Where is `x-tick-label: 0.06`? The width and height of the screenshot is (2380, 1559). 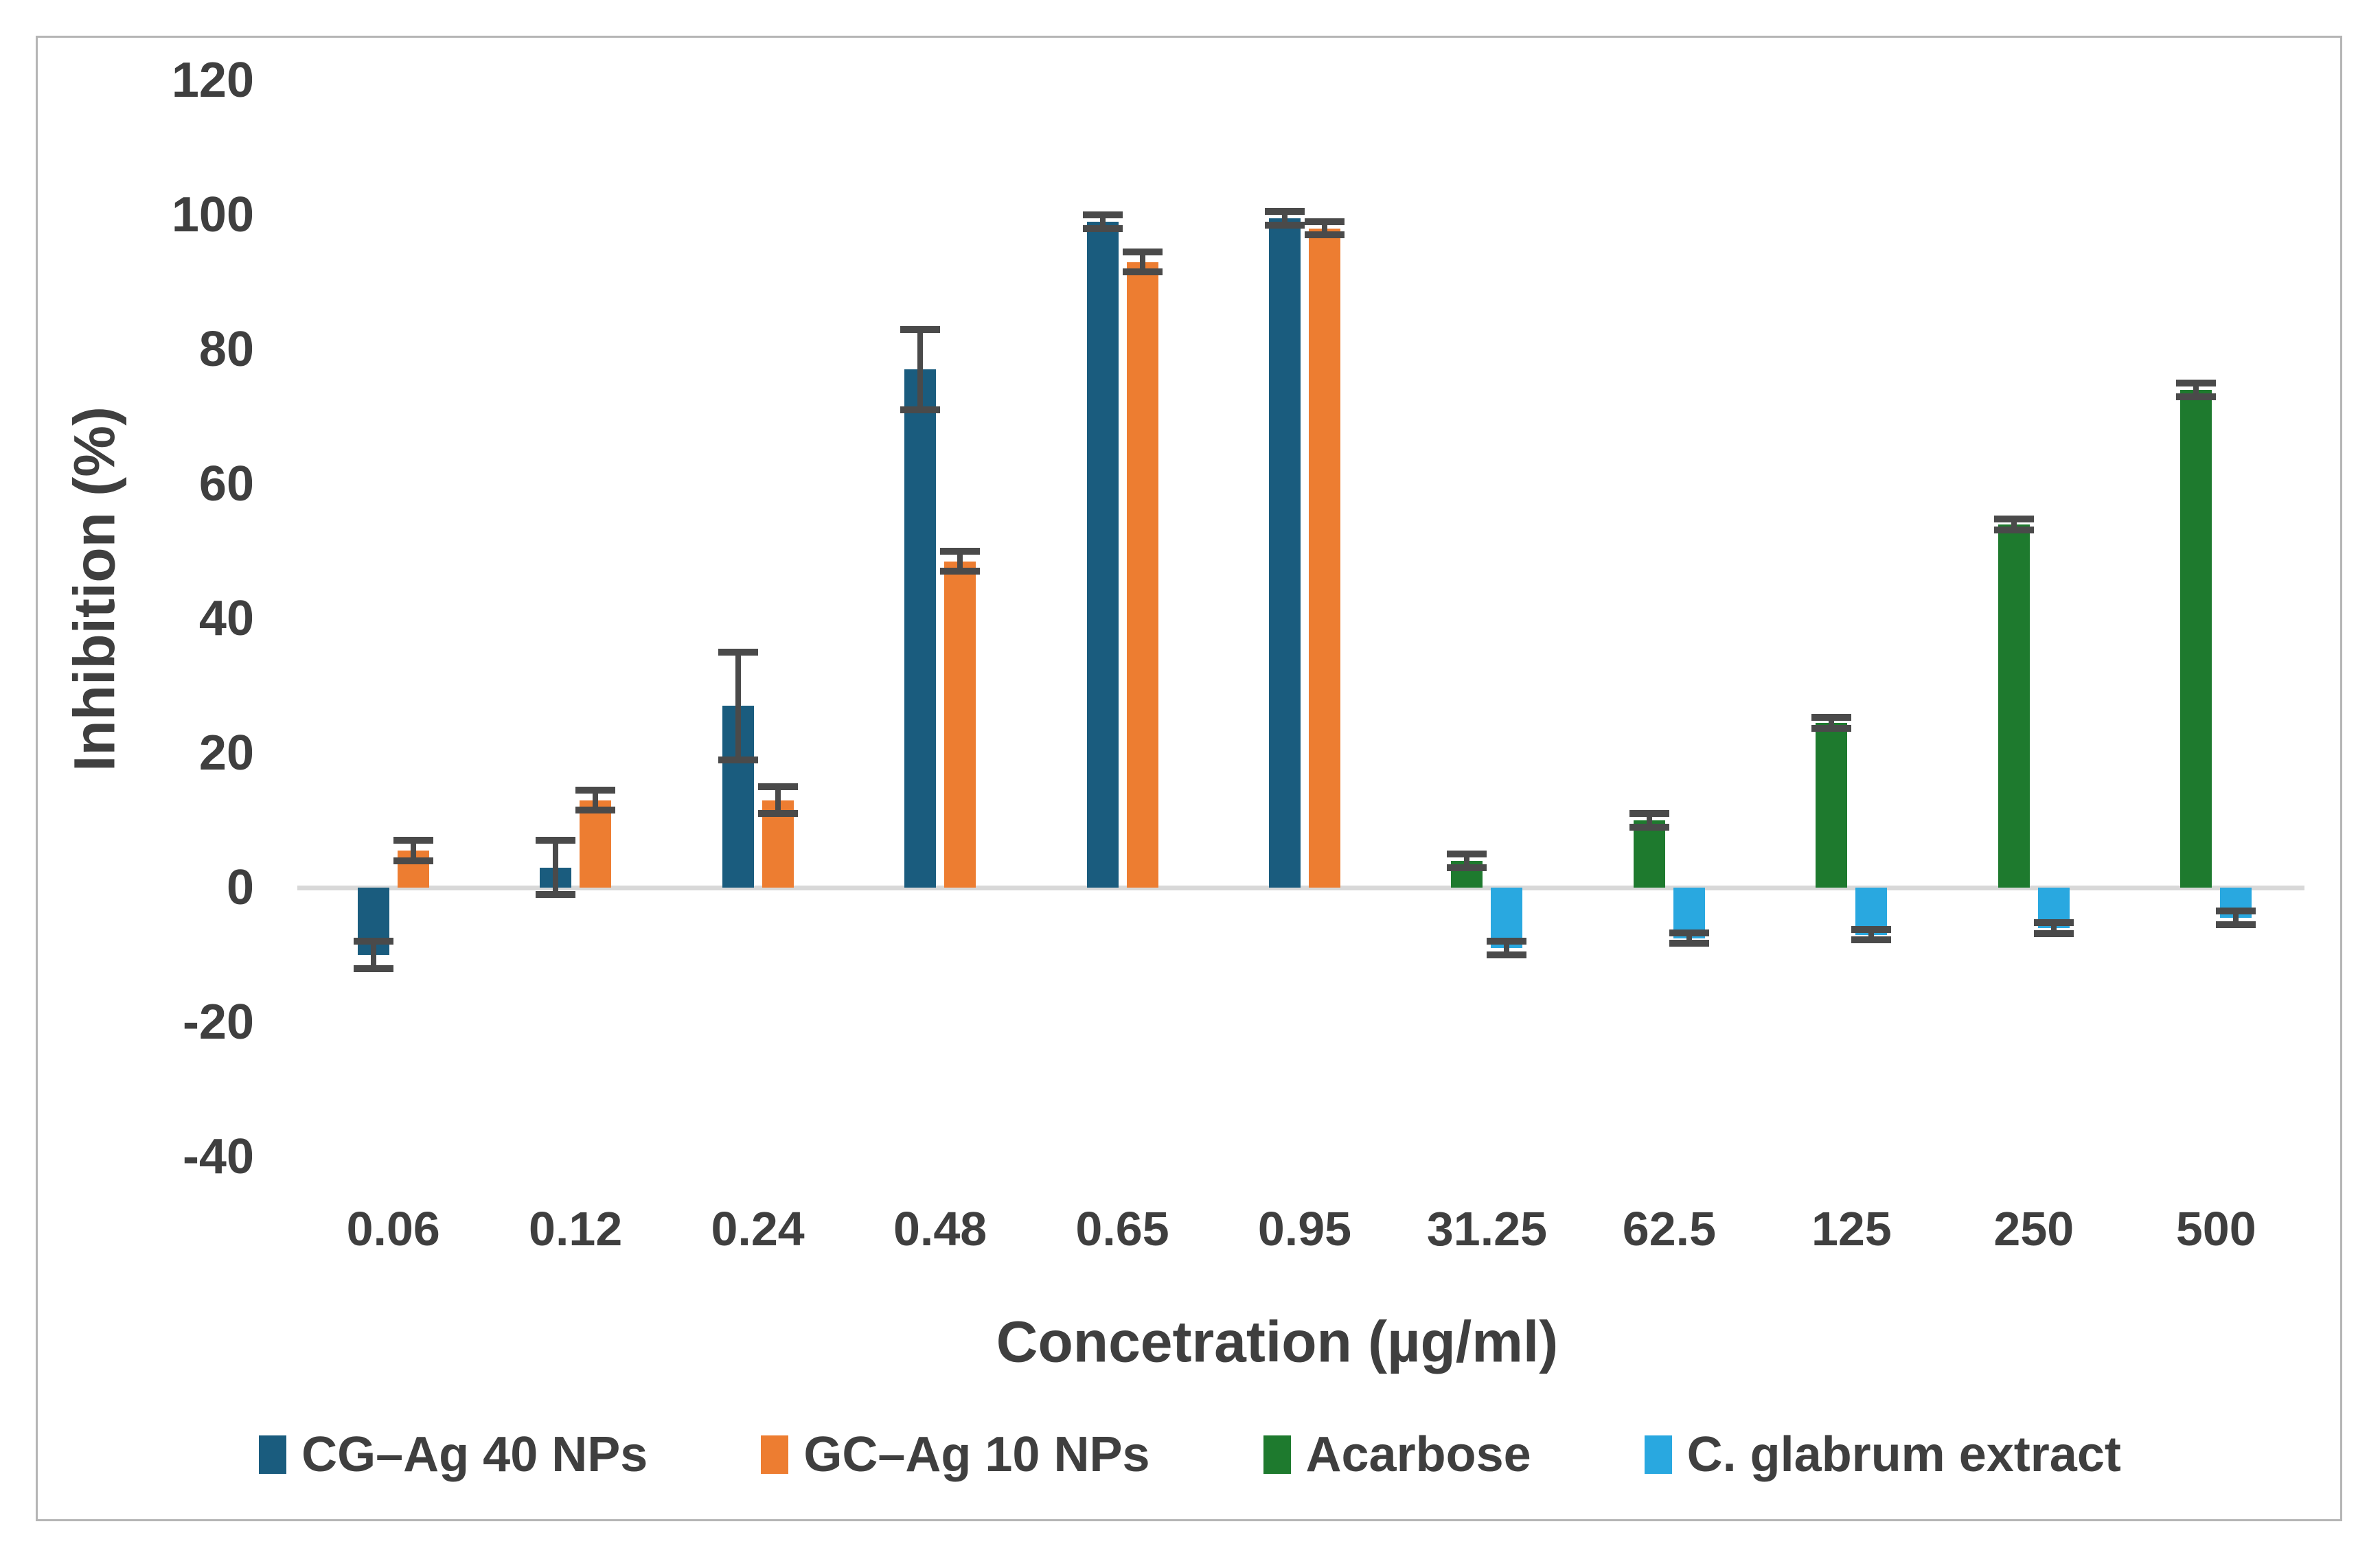
x-tick-label: 0.06 is located at coordinates (393, 1229).